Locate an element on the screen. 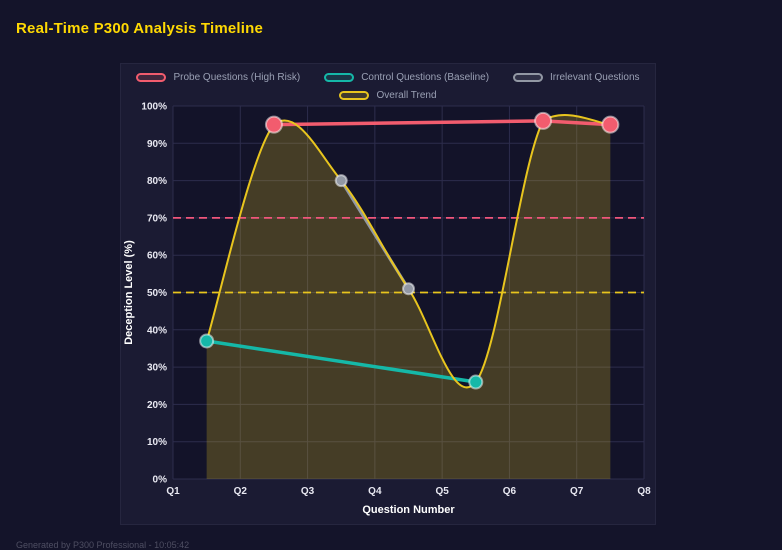 This screenshot has height=550, width=782. legend-label: Control Questions (Baseline) is located at coordinates (425, 78).